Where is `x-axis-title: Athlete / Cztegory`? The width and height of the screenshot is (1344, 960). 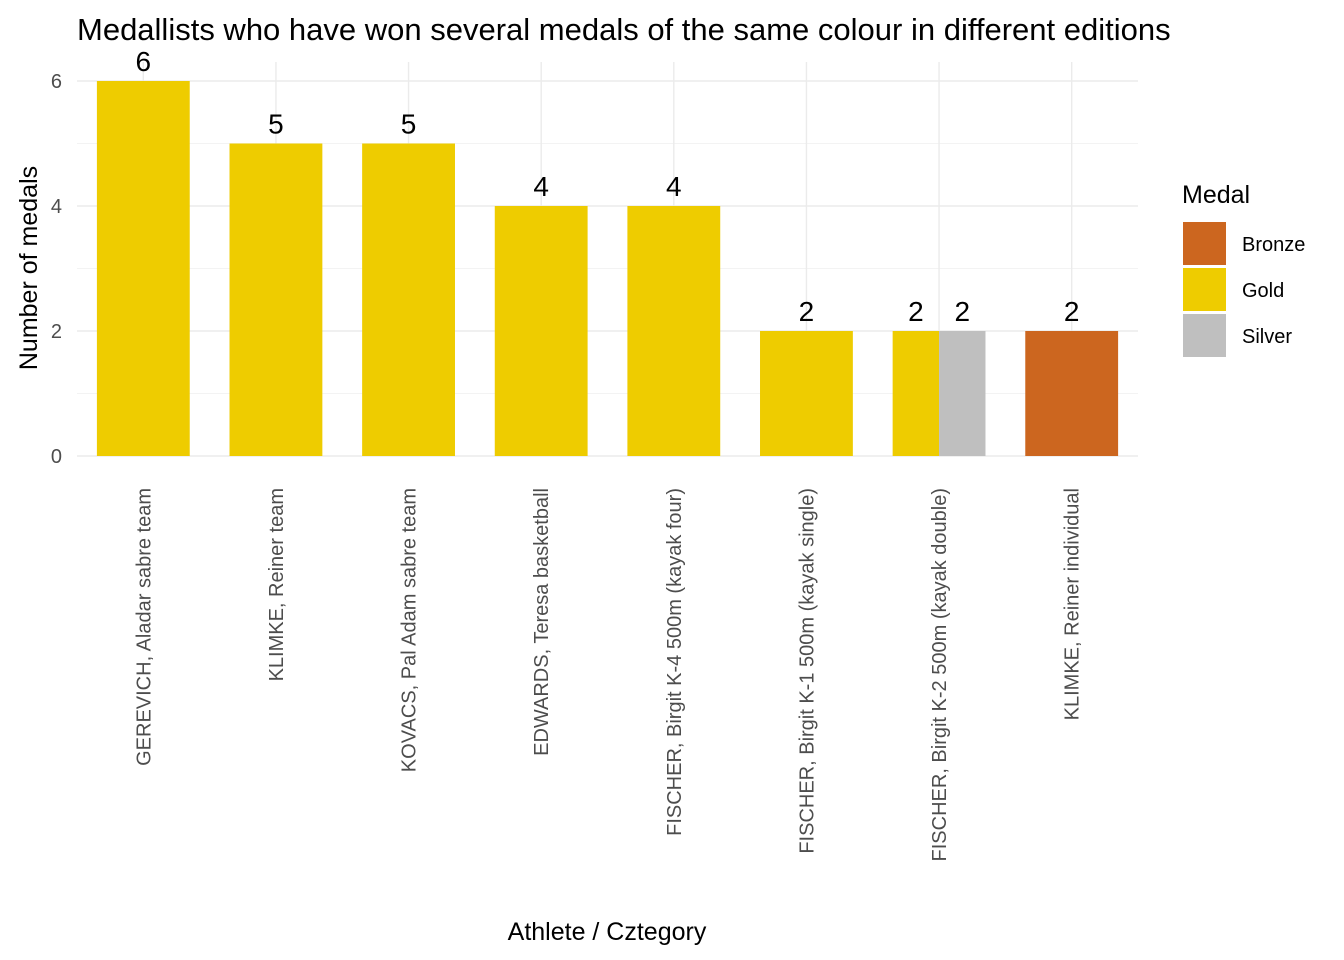
x-axis-title: Athlete / Cztegory is located at coordinates (607, 932).